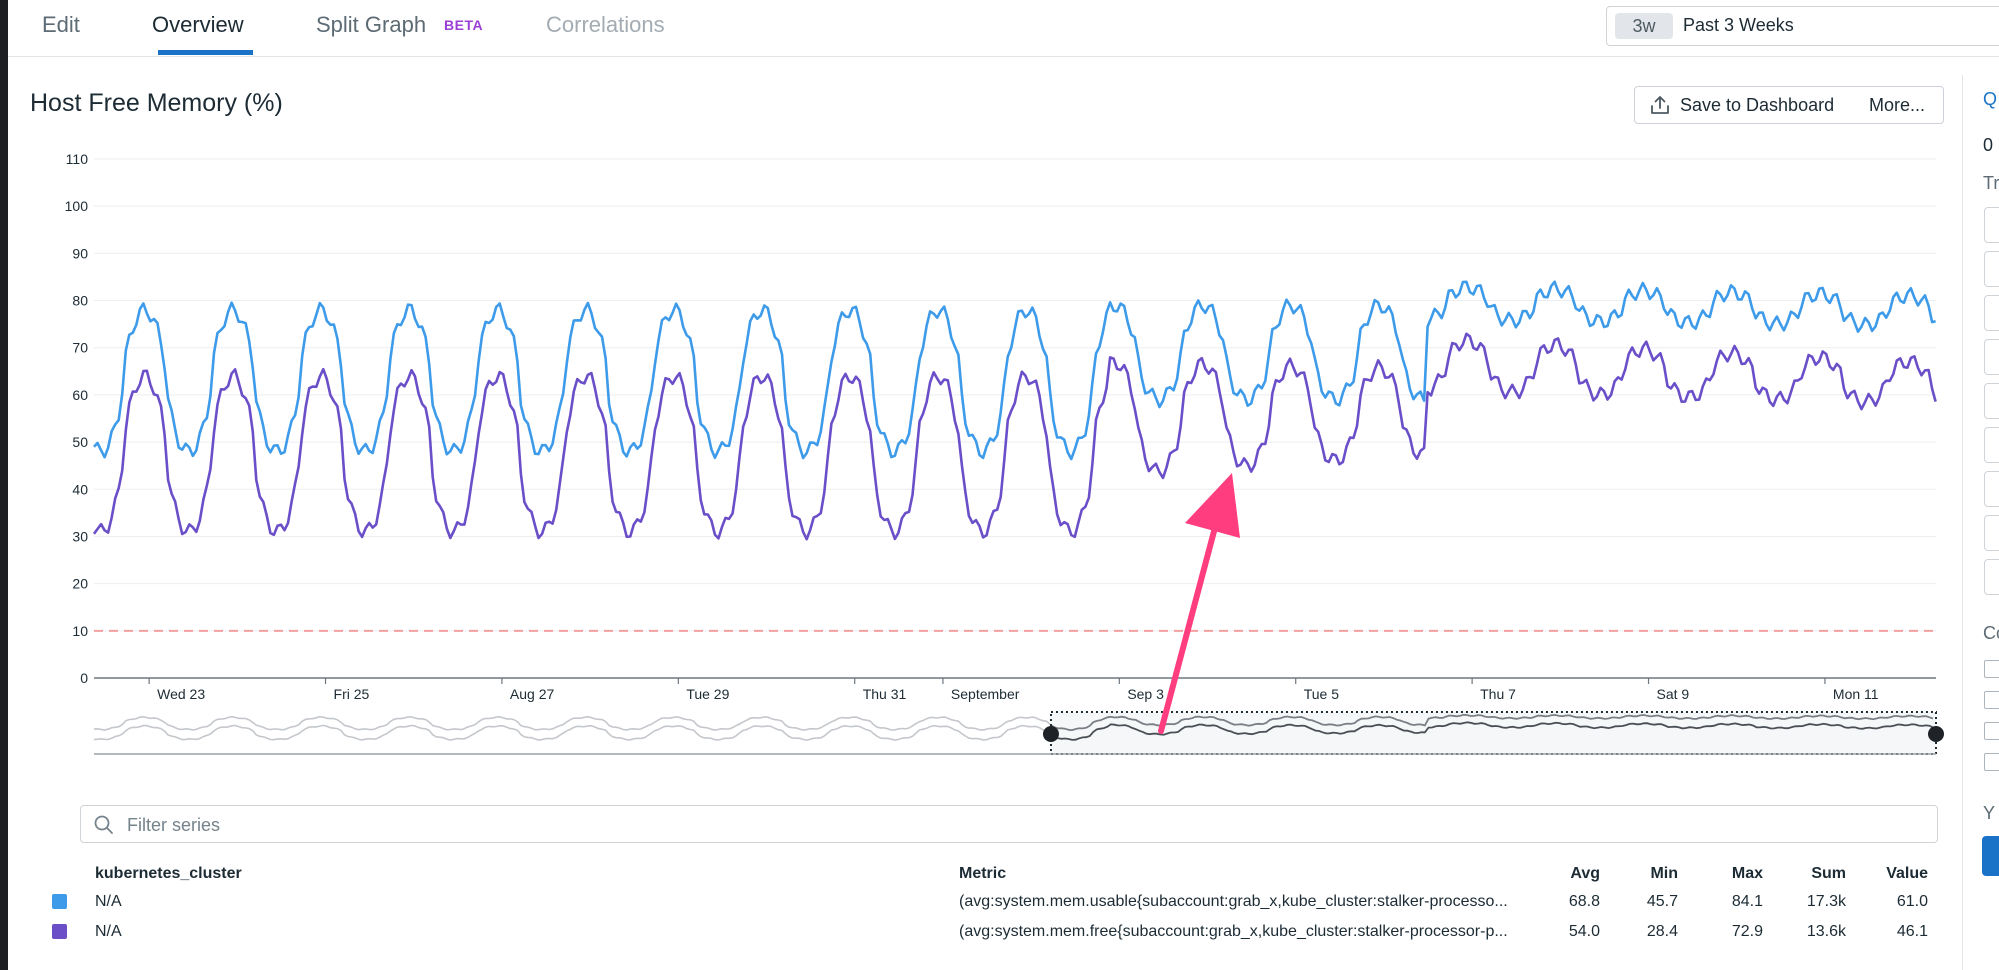  What do you see at coordinates (61, 24) in the screenshot?
I see `tab-edit: Edit` at bounding box center [61, 24].